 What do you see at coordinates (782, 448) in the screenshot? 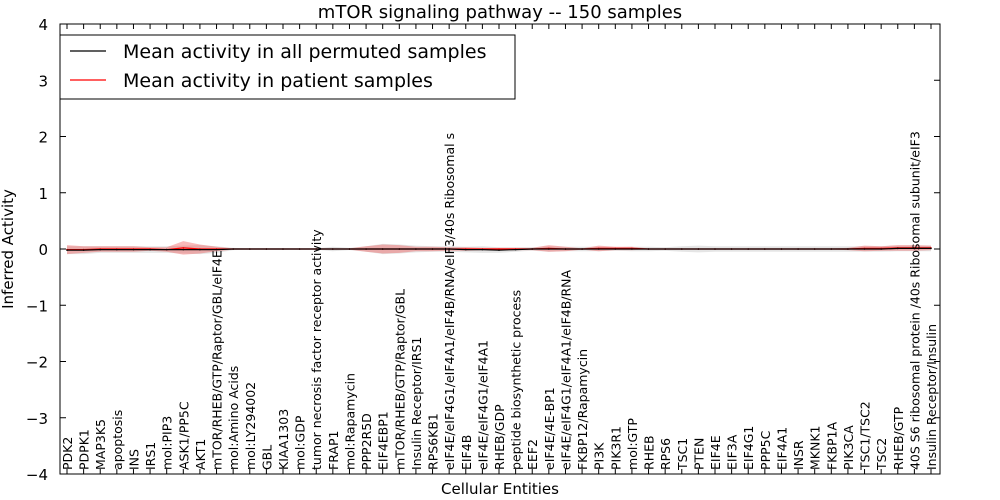
I see `x-tick-label: EIF4A1` at bounding box center [782, 448].